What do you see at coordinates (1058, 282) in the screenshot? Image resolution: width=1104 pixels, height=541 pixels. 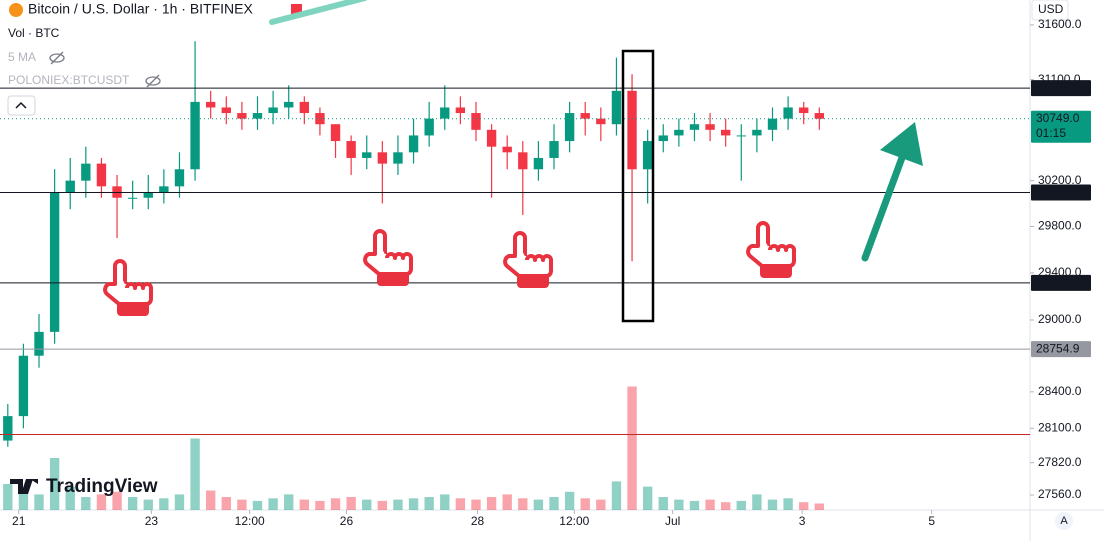 I see `price-label: 29314.8` at bounding box center [1058, 282].